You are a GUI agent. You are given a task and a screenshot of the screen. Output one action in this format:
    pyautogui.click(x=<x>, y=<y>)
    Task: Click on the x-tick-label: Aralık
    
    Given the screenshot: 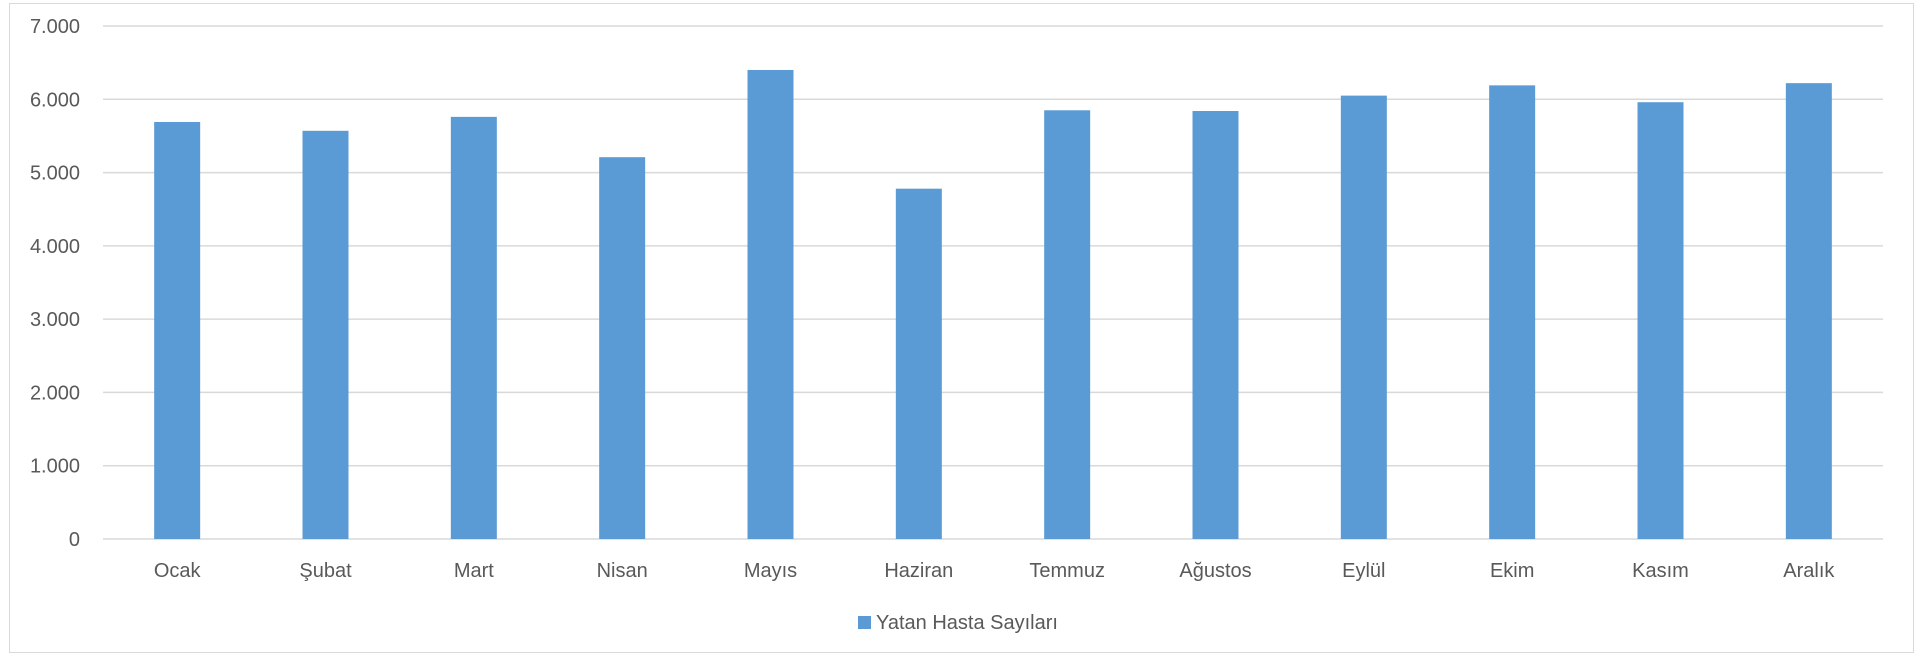 What is the action you would take?
    pyautogui.click(x=1809, y=571)
    